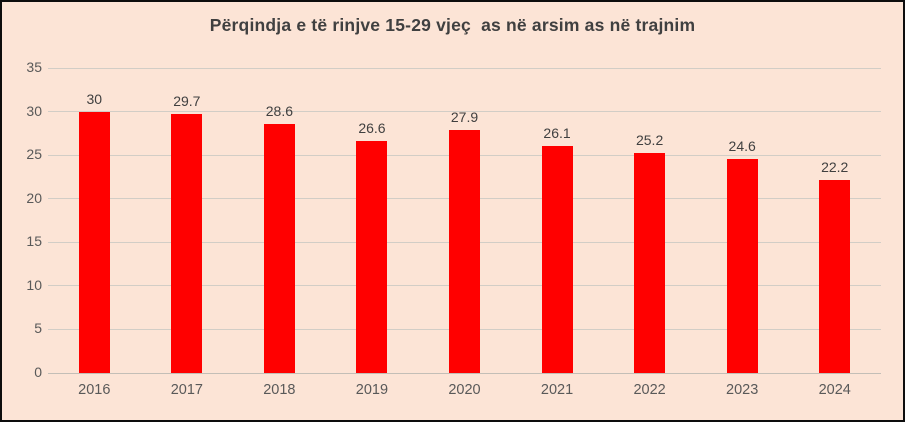 Image resolution: width=905 pixels, height=422 pixels. I want to click on x-tick-label-2024: 2024, so click(834, 390).